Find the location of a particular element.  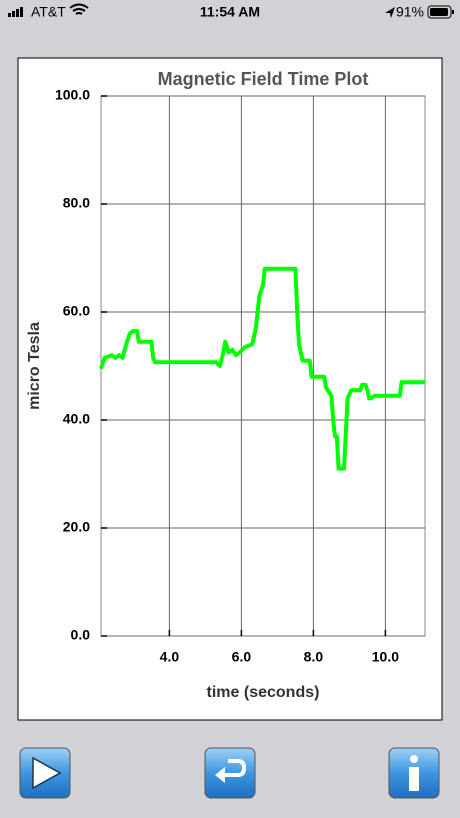

play-button is located at coordinates (45, 773).